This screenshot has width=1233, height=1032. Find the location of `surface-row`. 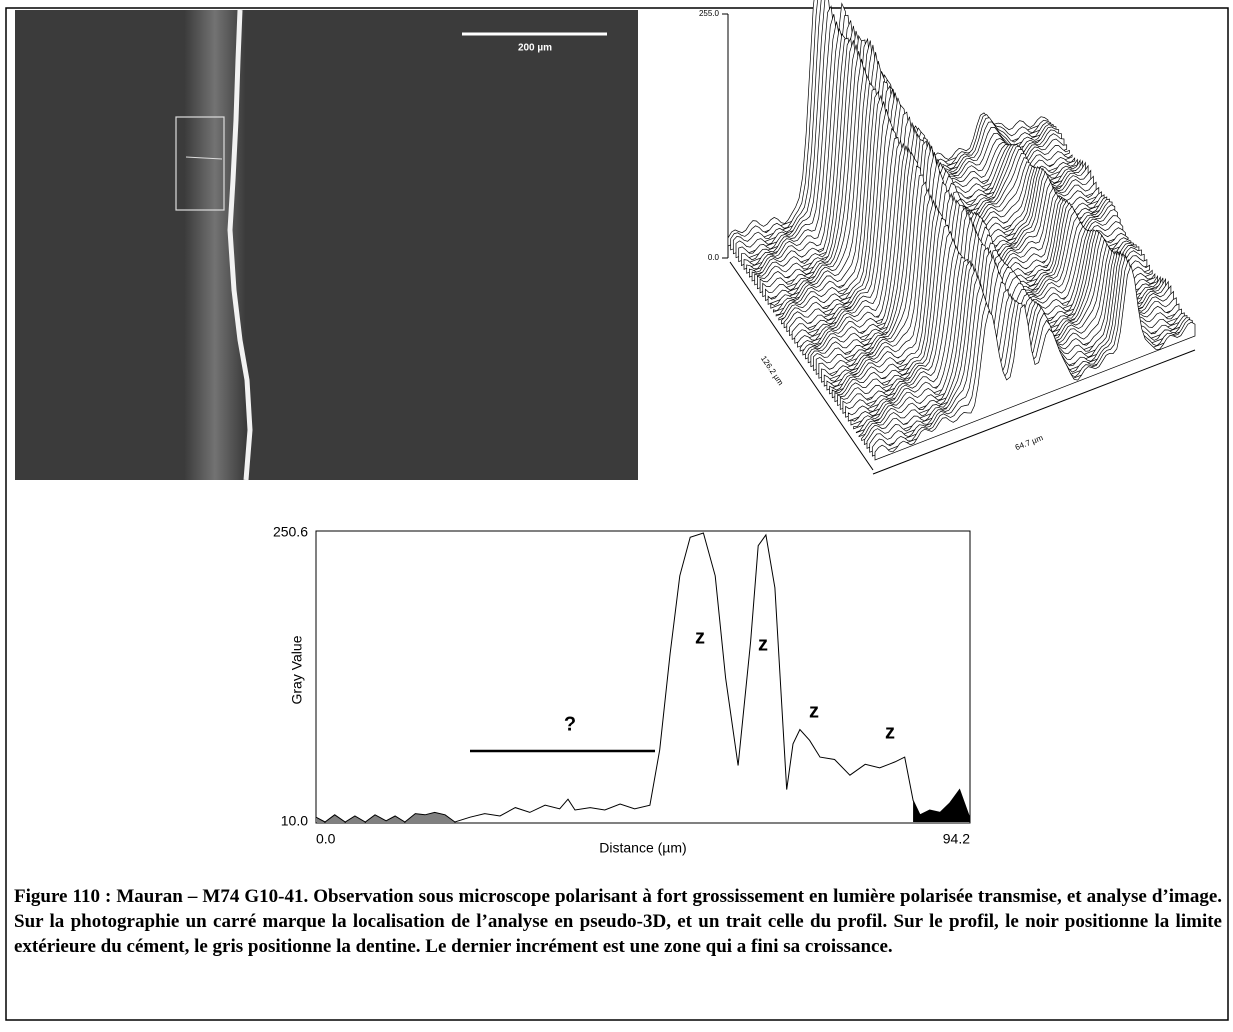

surface-row is located at coordinates (1035, 362).